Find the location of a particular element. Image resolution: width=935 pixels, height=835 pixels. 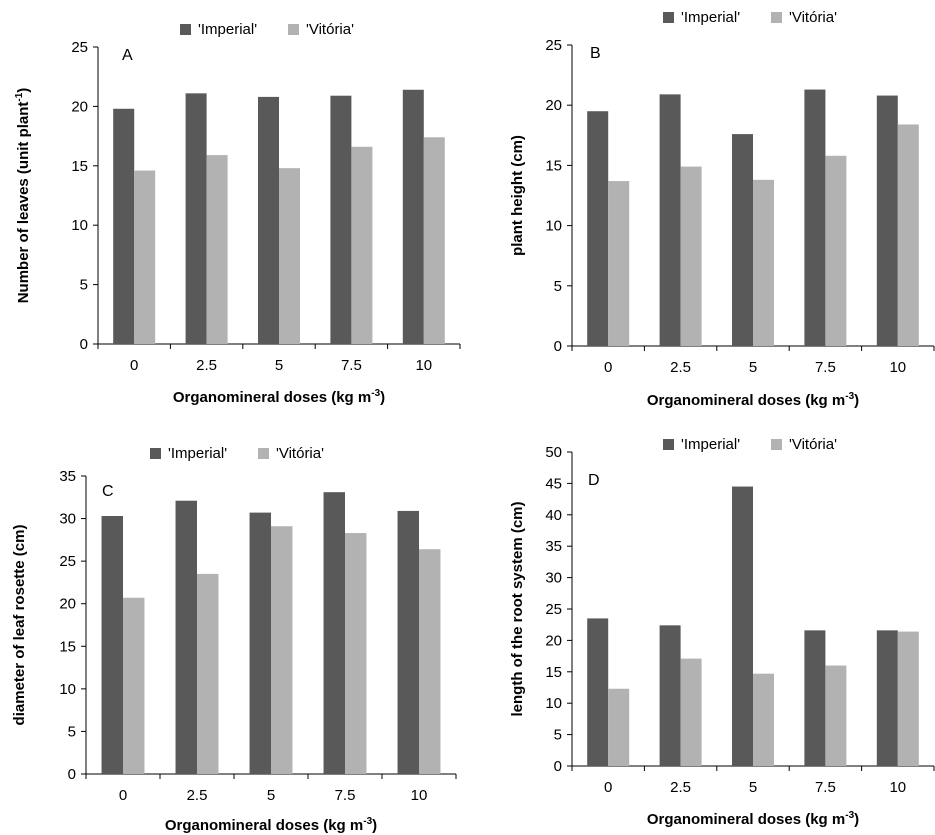

y-axis-label: Number of leaves (unit plant-1) is located at coordinates (23, 196).